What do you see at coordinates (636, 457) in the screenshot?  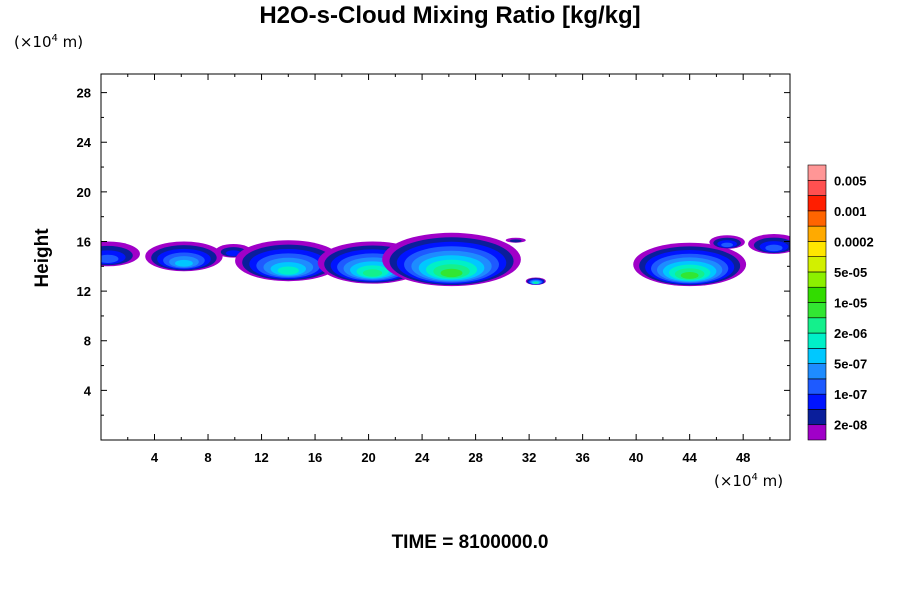 I see `x-tick-label: 40` at bounding box center [636, 457].